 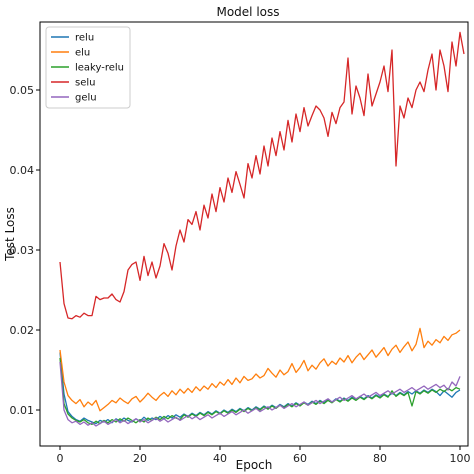 What do you see at coordinates (22, 90) in the screenshot?
I see `y-tick-label: 0.05` at bounding box center [22, 90].